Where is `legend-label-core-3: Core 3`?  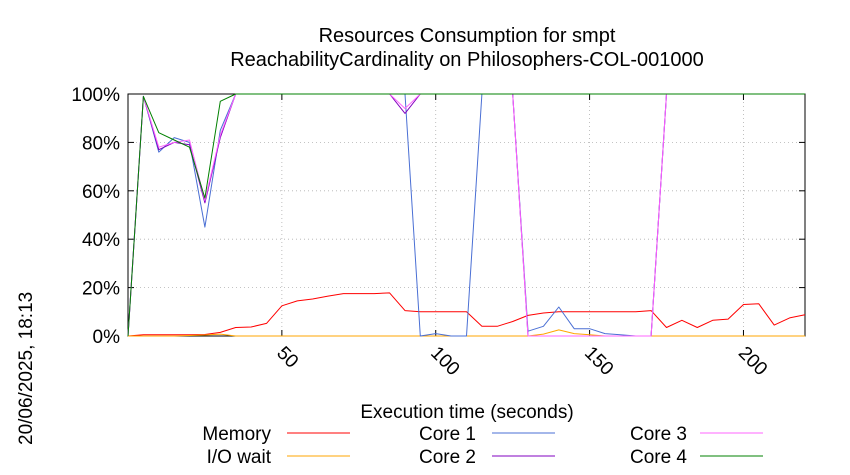 legend-label-core-3: Core 3 is located at coordinates (658, 434).